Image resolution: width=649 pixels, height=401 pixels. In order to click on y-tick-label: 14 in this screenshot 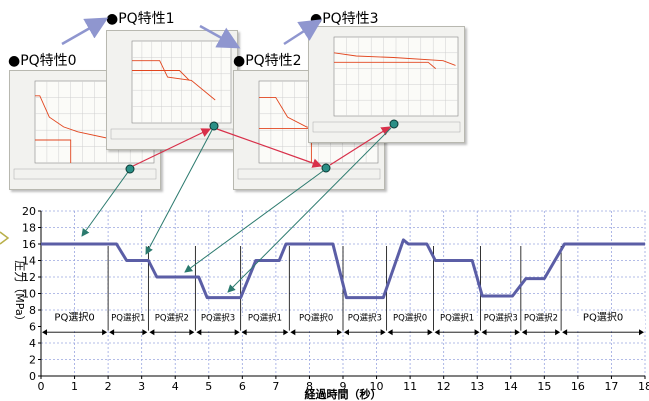, I will do `click(29, 261)`.